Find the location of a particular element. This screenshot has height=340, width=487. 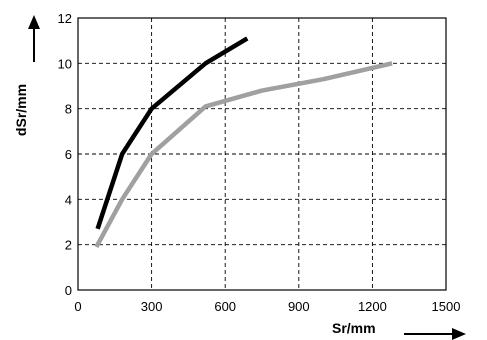

x-tick-label: 1500 is located at coordinates (446, 306).